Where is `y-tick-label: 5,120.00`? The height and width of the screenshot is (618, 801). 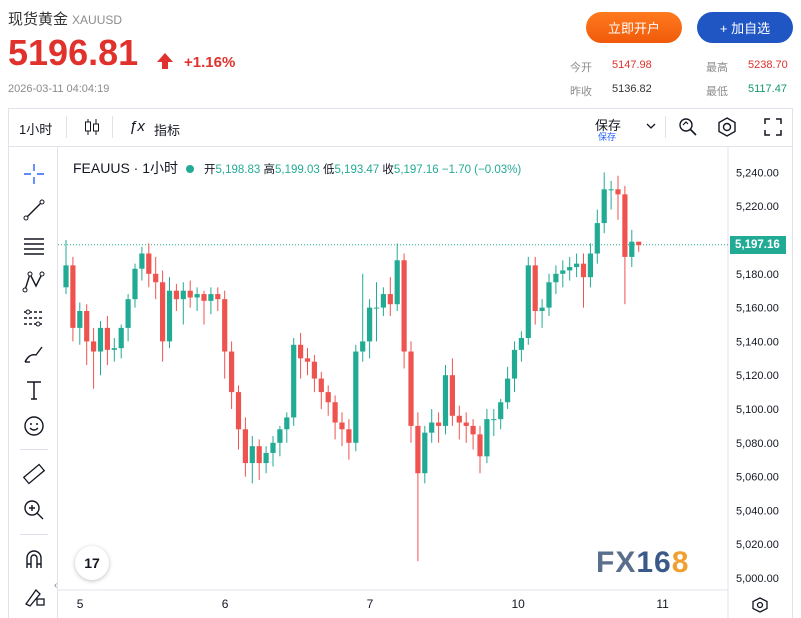
y-tick-label: 5,120.00 is located at coordinates (757, 376).